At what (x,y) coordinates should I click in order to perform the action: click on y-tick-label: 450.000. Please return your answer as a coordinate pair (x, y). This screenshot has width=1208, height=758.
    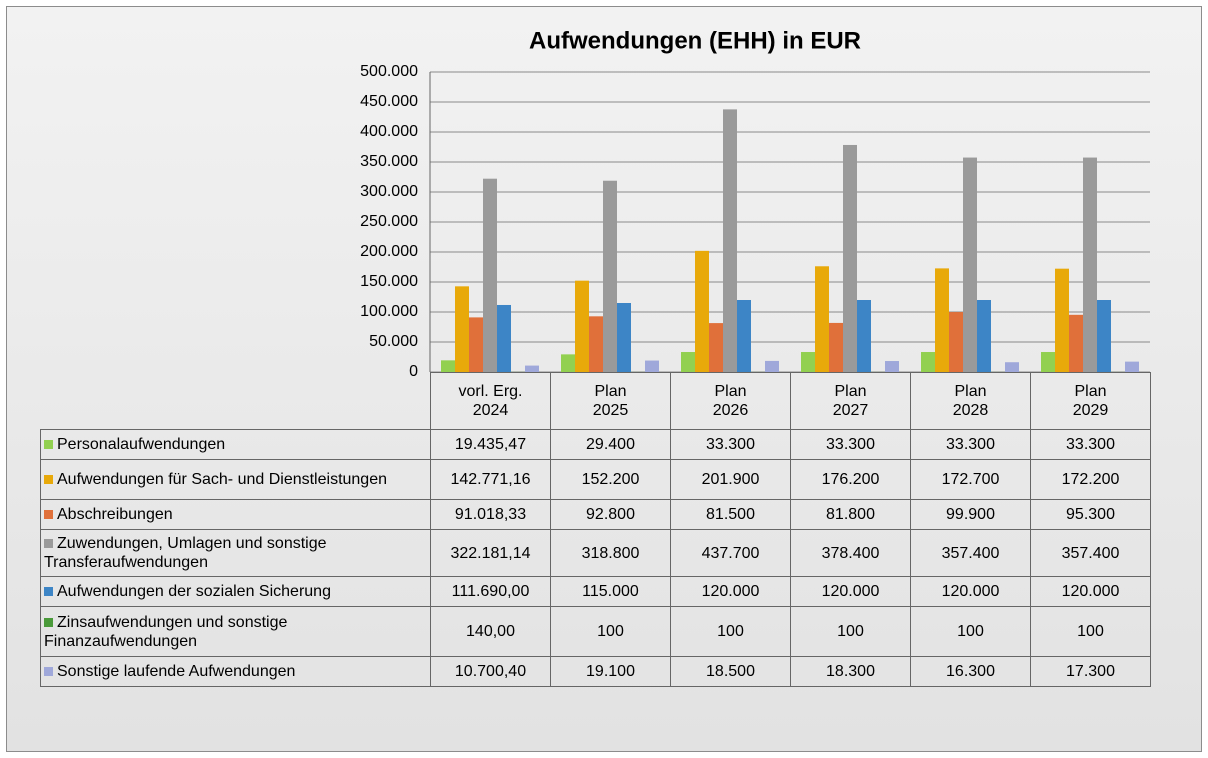
    Looking at the image, I should click on (389, 101).